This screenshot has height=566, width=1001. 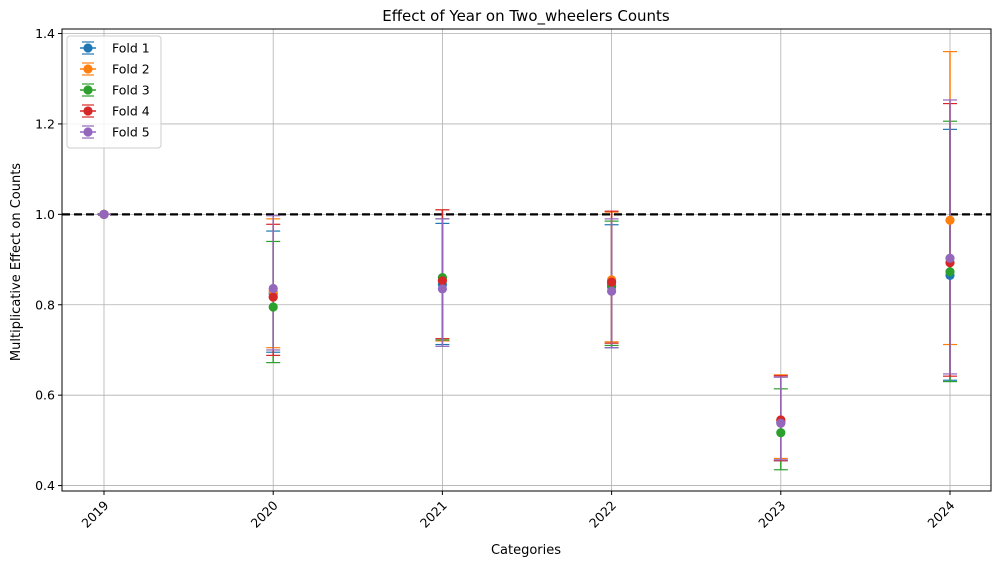 I want to click on y-tick-label: 1.0, so click(x=45, y=214).